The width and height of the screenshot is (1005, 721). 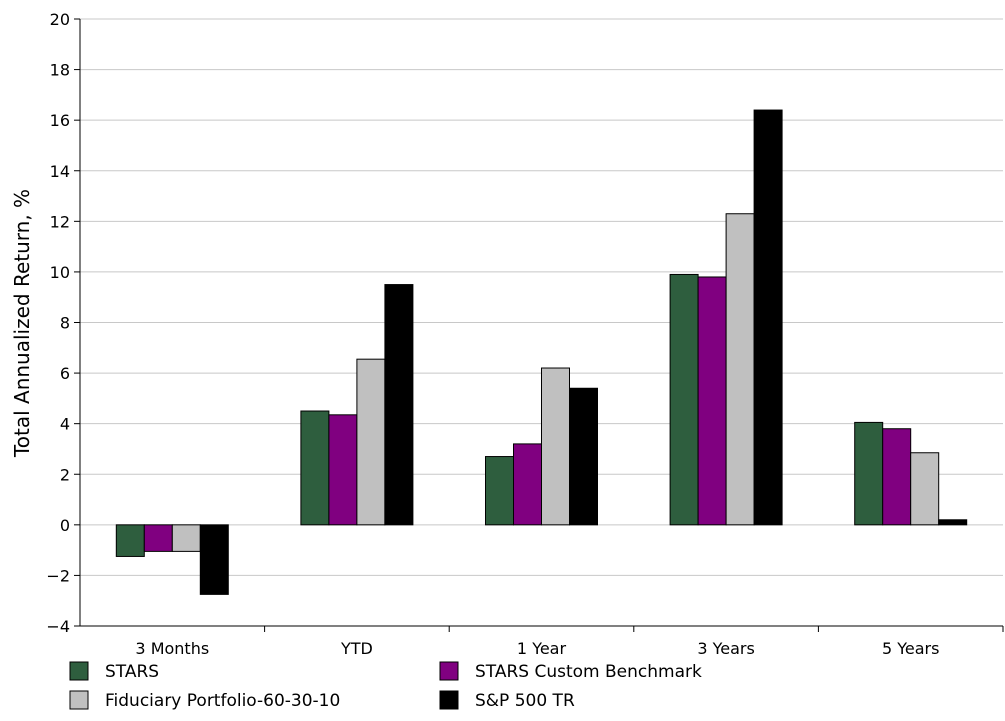 I want to click on legend-item: STARS, so click(x=114, y=671).